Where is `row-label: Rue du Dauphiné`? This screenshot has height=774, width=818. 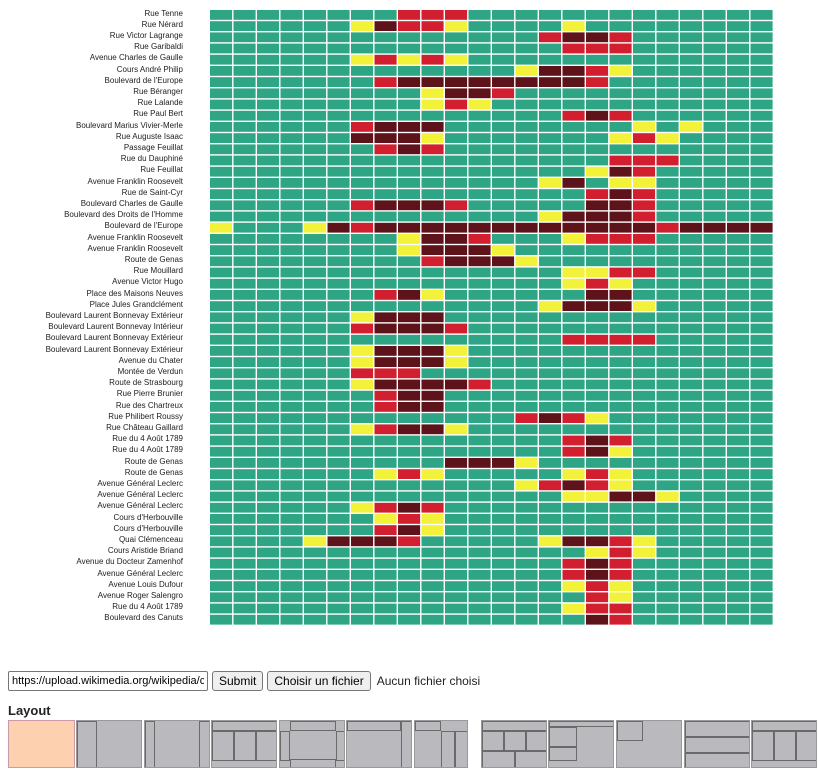 row-label: Rue du Dauphiné is located at coordinates (151, 159).